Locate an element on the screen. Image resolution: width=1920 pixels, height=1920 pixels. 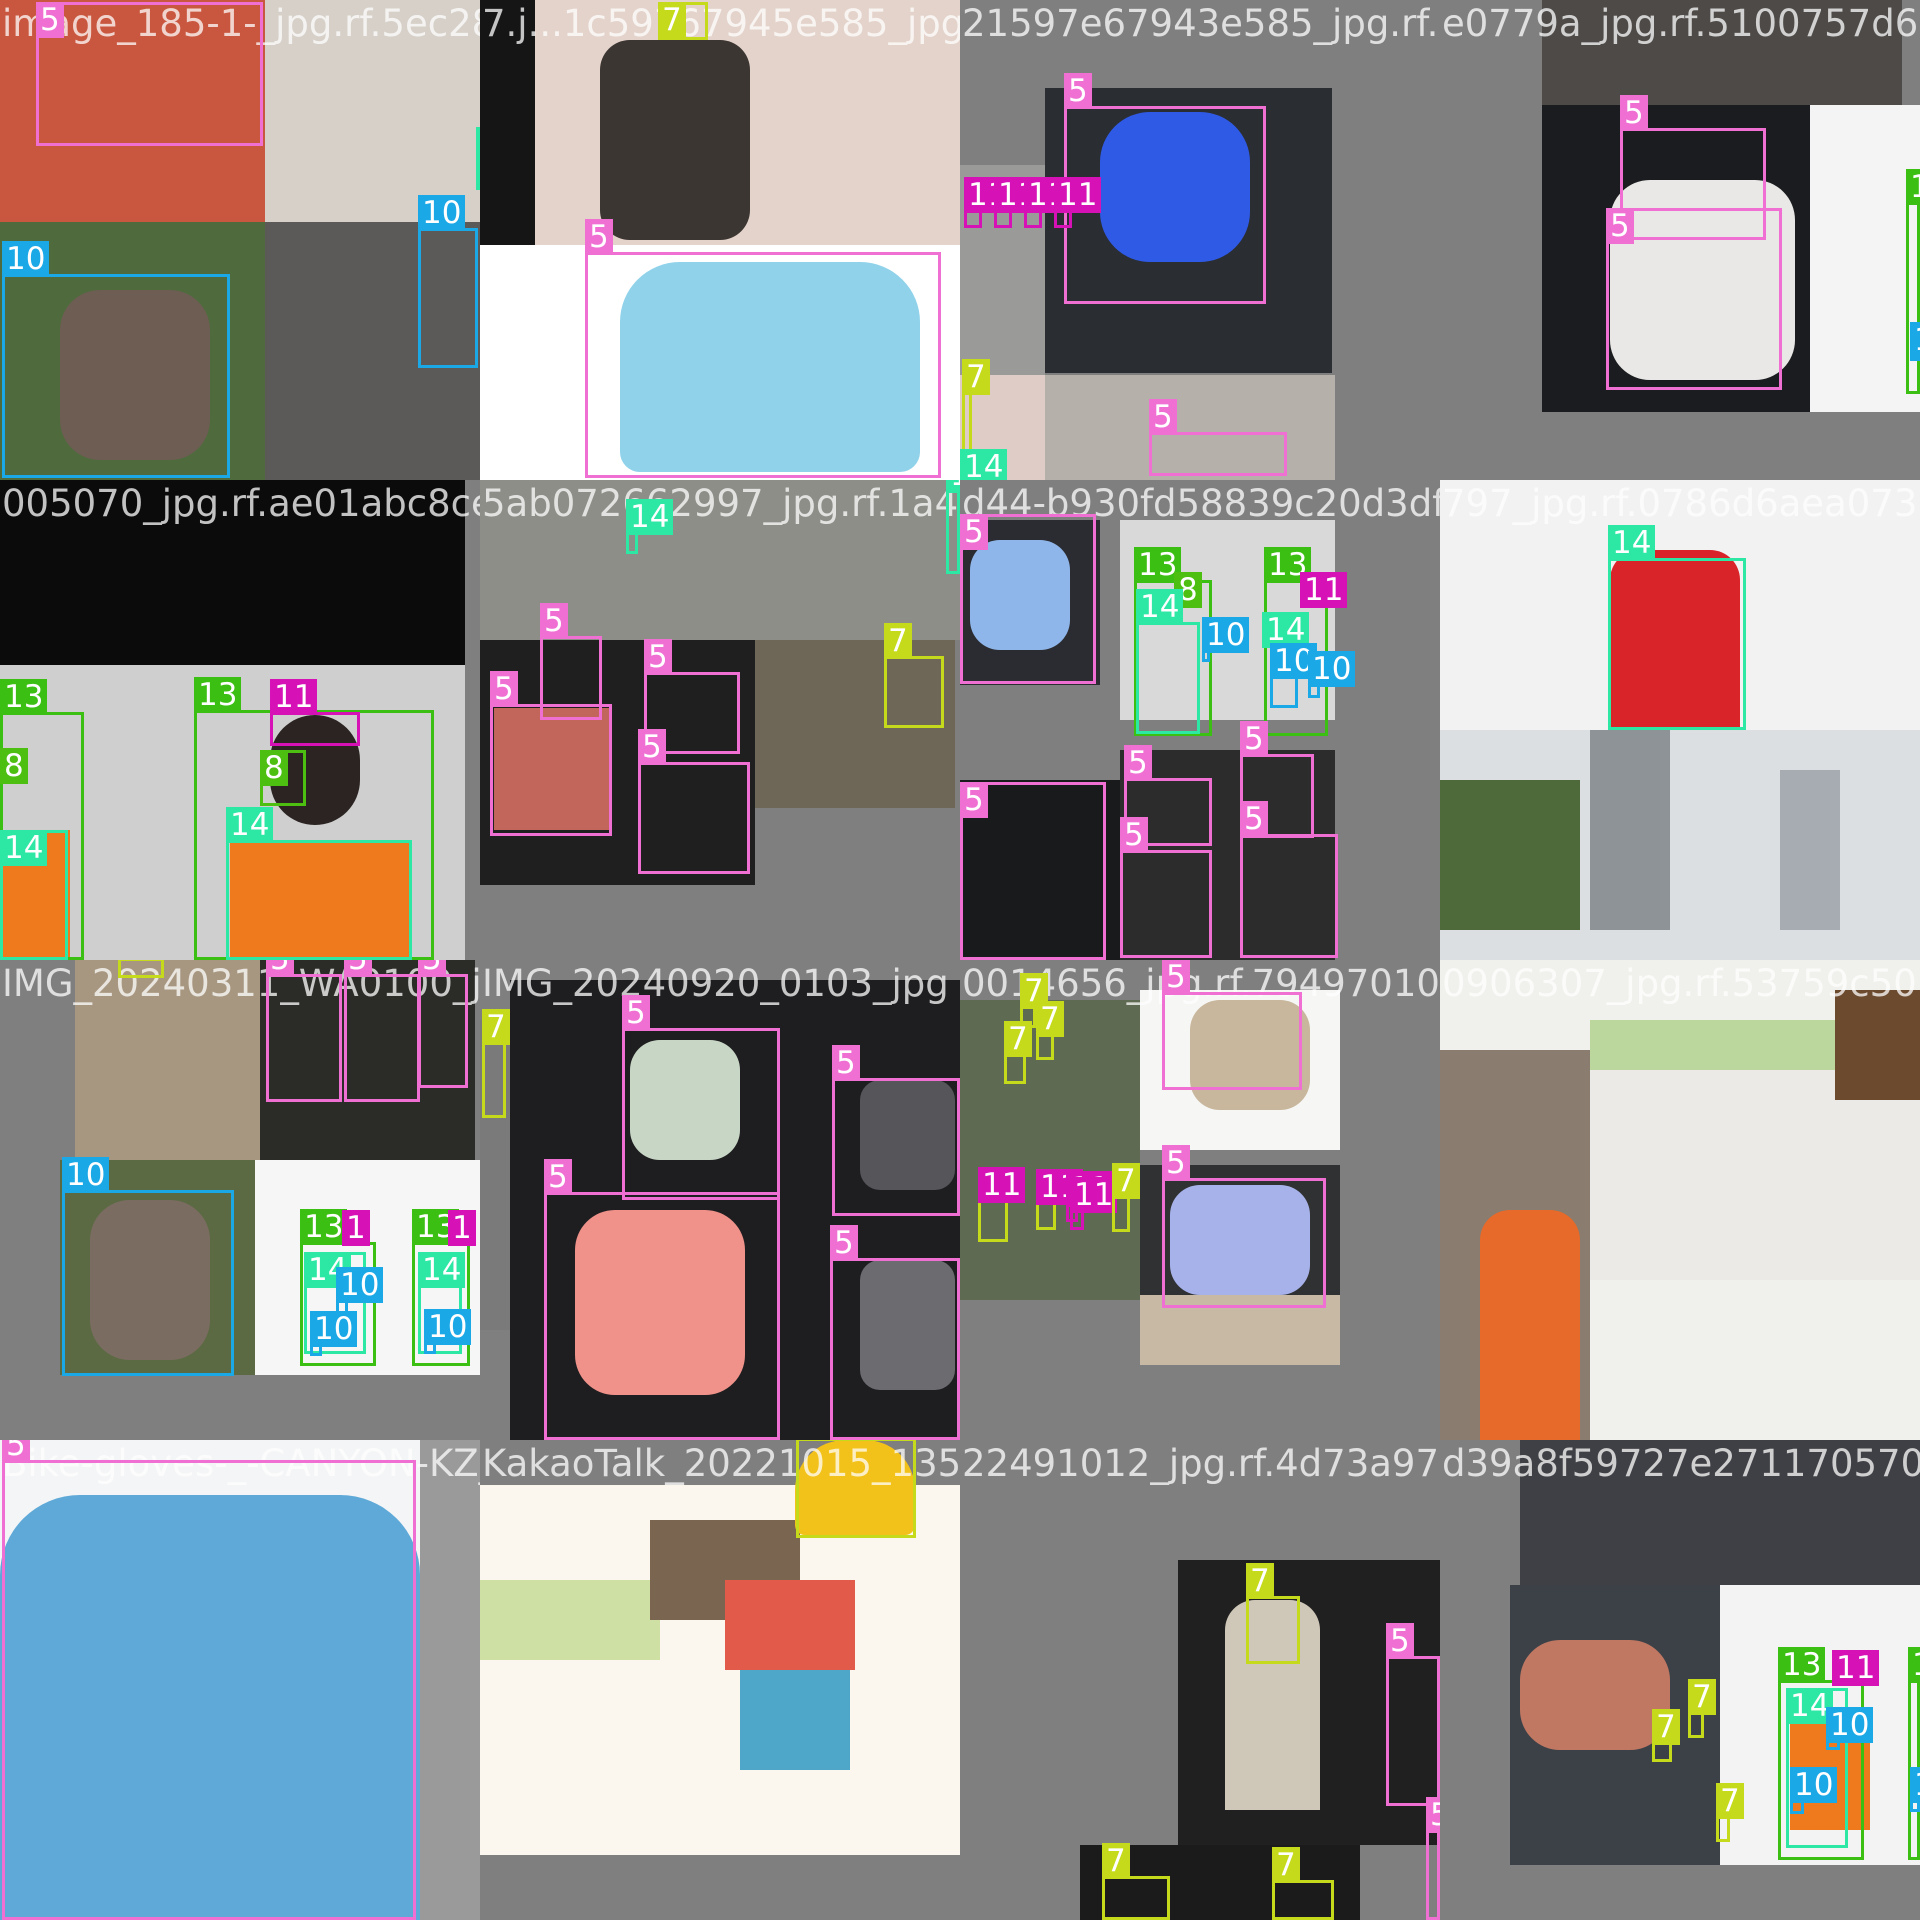
image-filename: d44-b930fd58839c20d3dfb4 is located at coordinates (1201, 503).